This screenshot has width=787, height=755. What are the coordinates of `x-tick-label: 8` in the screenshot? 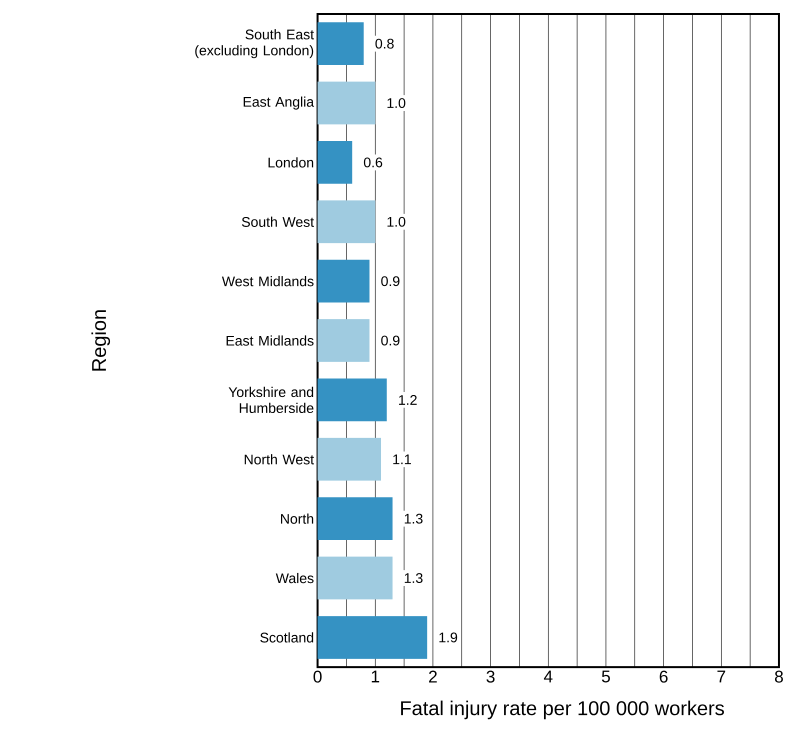 It's located at (778, 676).